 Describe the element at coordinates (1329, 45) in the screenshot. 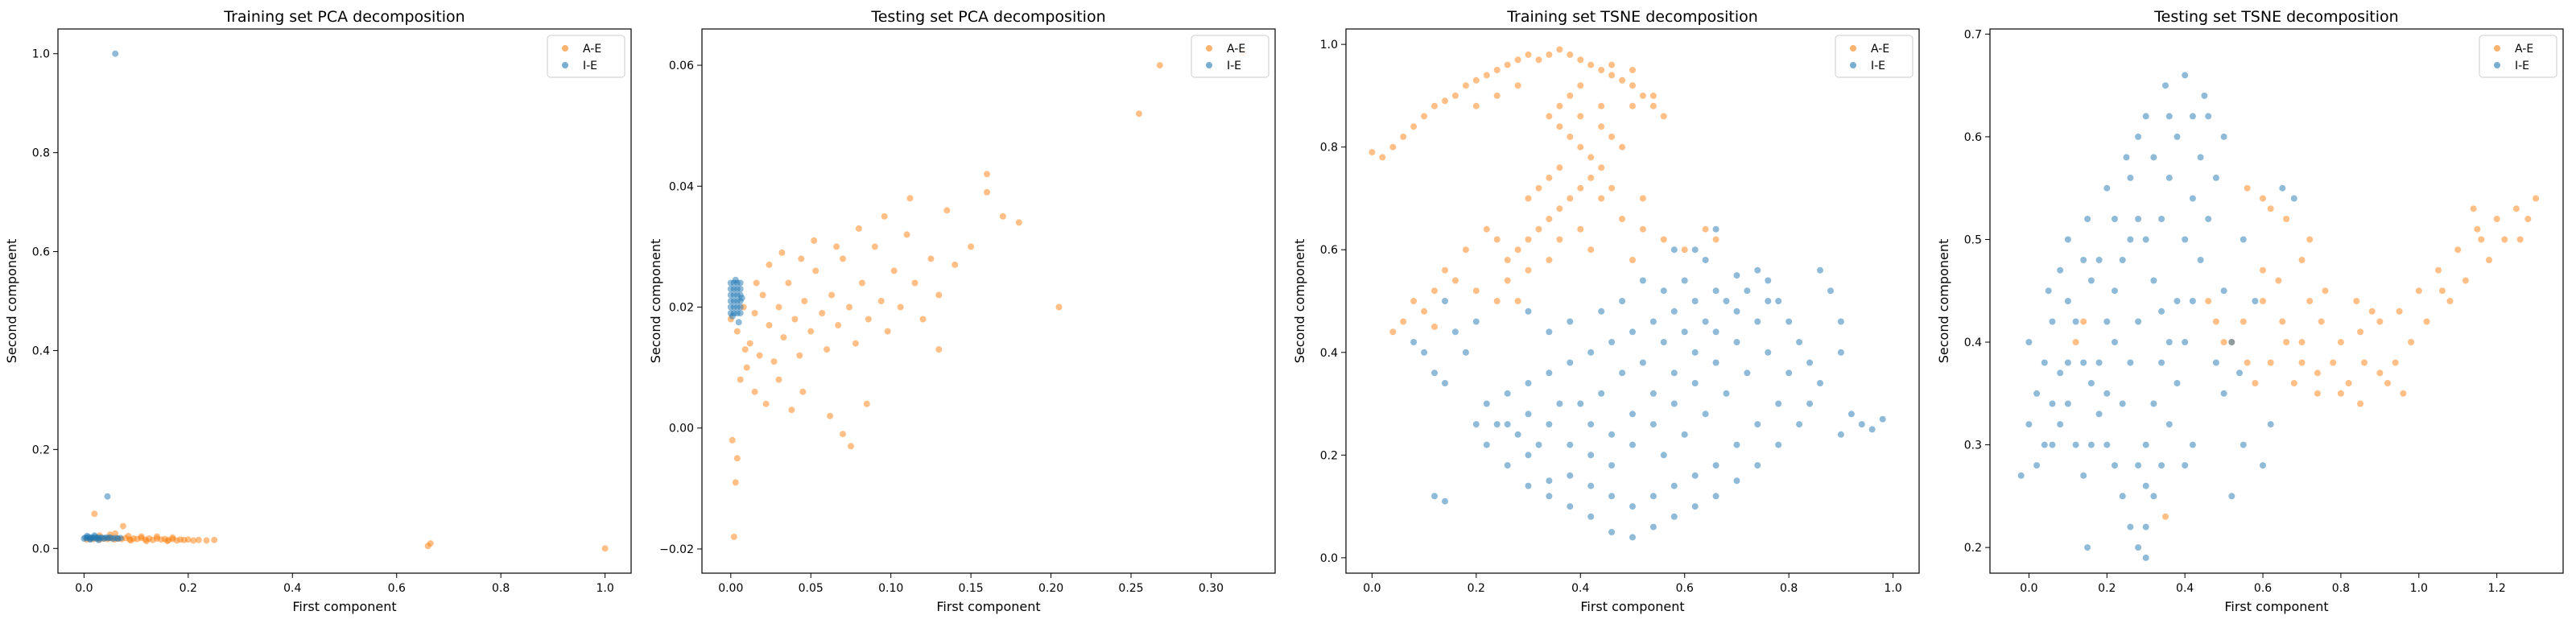

I see `y-tick-label: 1.0` at that location.